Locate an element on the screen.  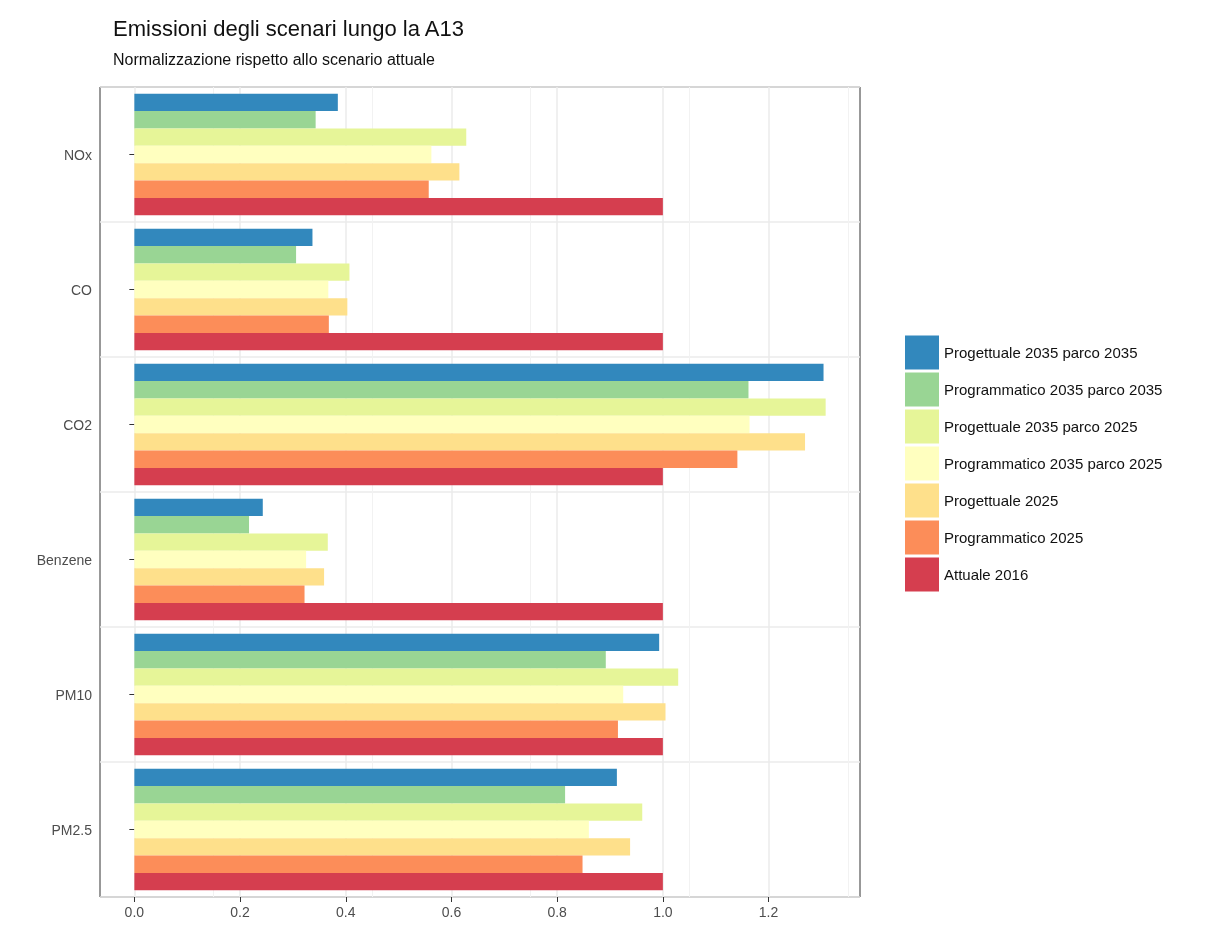
x-tick-label: 0.0 is located at coordinates (134, 912).